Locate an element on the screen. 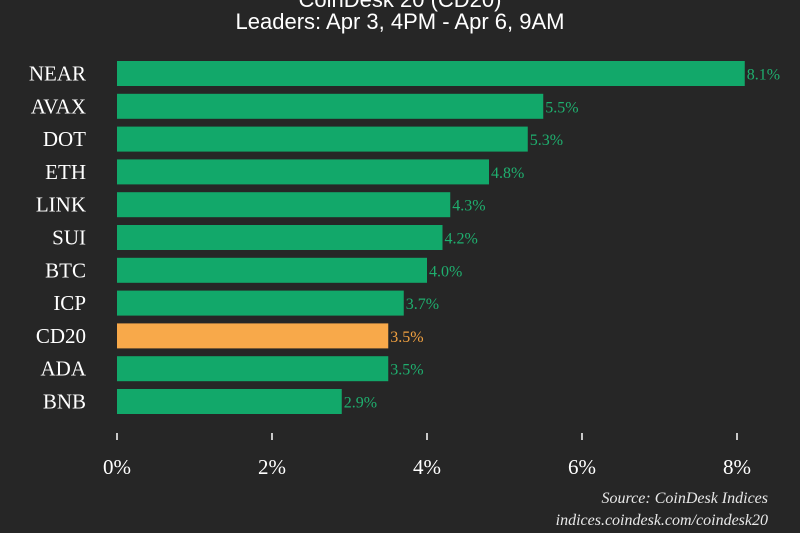 Image resolution: width=800 pixels, height=533 pixels. bar-cd20 is located at coordinates (253, 336).